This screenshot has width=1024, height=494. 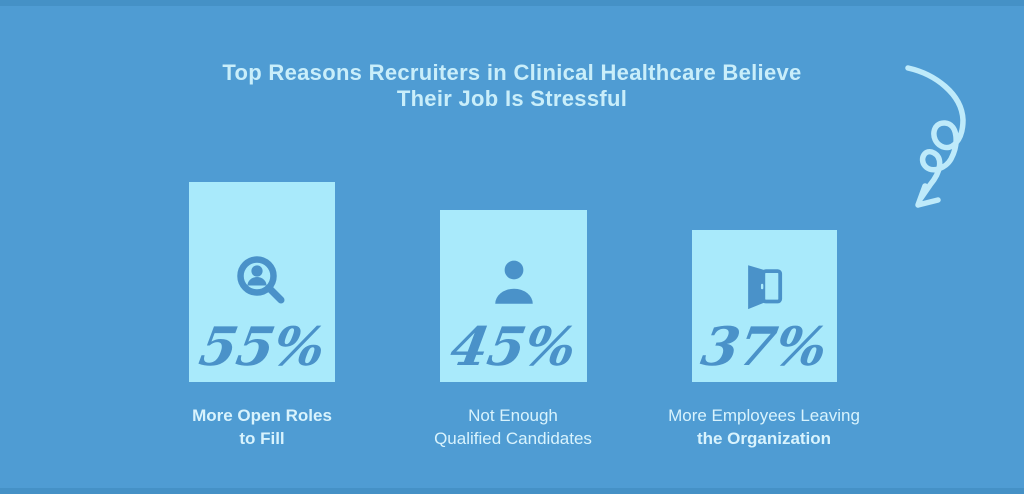 What do you see at coordinates (262, 438) in the screenshot?
I see `bar-label-line: to Fill` at bounding box center [262, 438].